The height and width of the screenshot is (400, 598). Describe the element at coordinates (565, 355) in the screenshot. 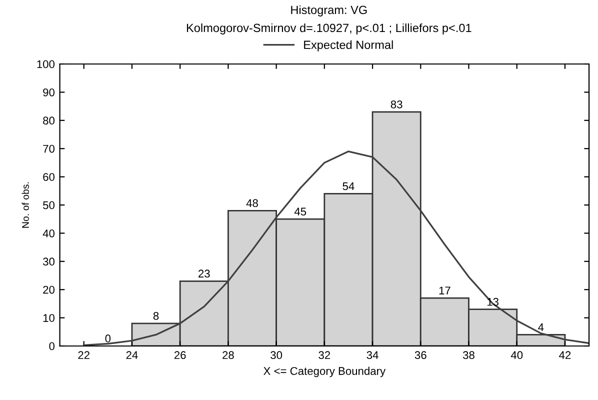

I see `x-tick-label: 42` at that location.